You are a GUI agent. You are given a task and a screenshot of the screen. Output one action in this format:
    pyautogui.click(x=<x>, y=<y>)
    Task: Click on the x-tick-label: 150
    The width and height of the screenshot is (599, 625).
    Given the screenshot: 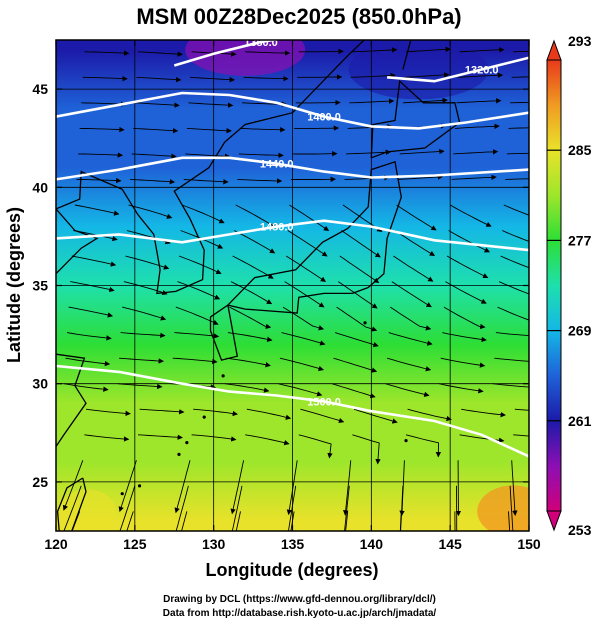 What is the action you would take?
    pyautogui.click(x=529, y=544)
    